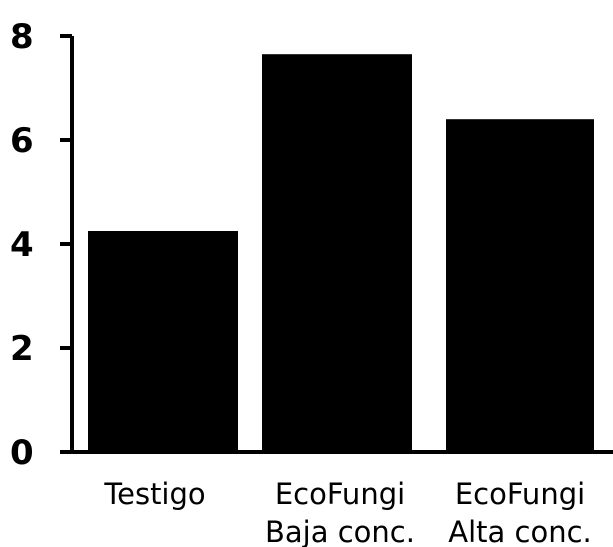  I want to click on y-tick-label: 8, so click(22, 37).